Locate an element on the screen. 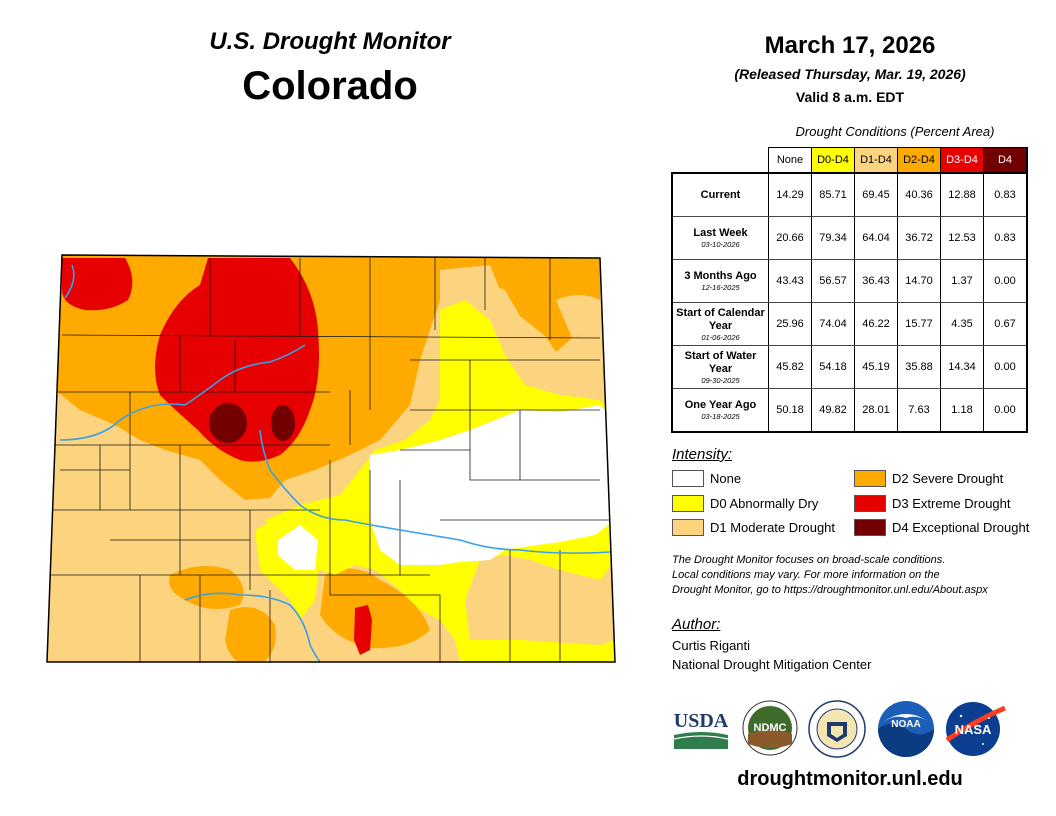 Image resolution: width=1056 pixels, height=816 pixels. table-cell: 15.77 is located at coordinates (919, 324).